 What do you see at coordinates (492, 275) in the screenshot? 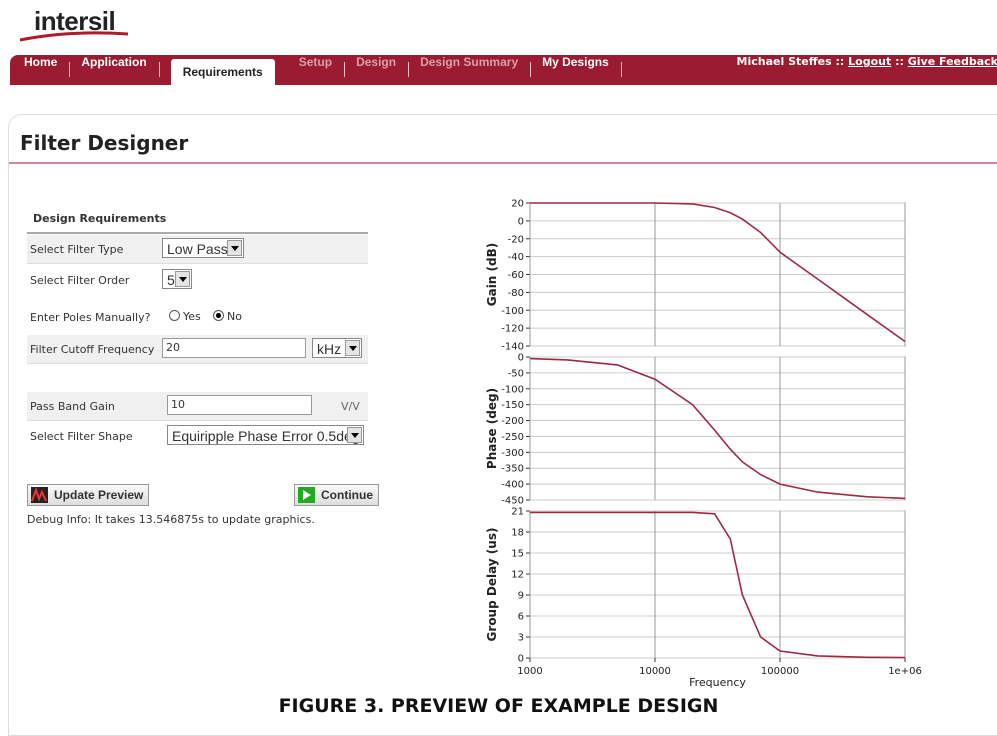
I see `y-axis-label: Gain (dB)` at bounding box center [492, 275].